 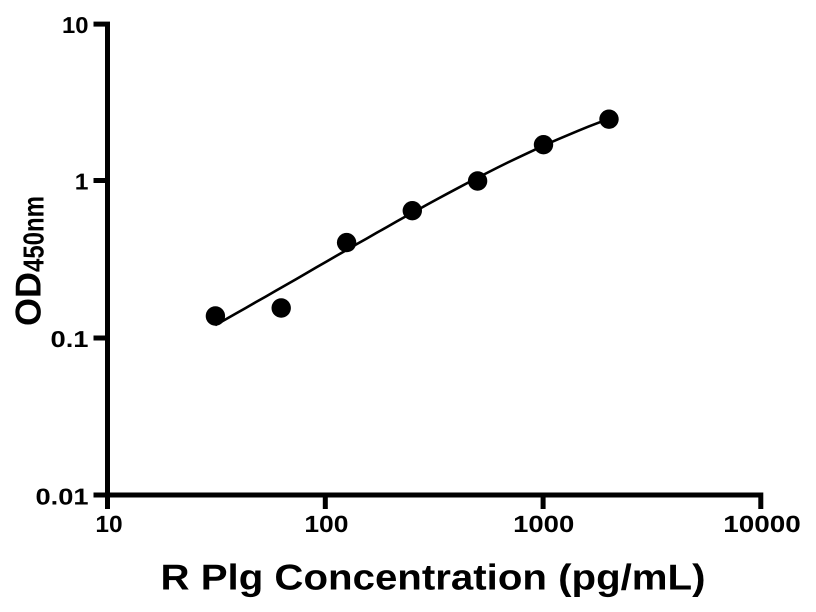 I want to click on svg-text: 1000, so click(x=543, y=524).